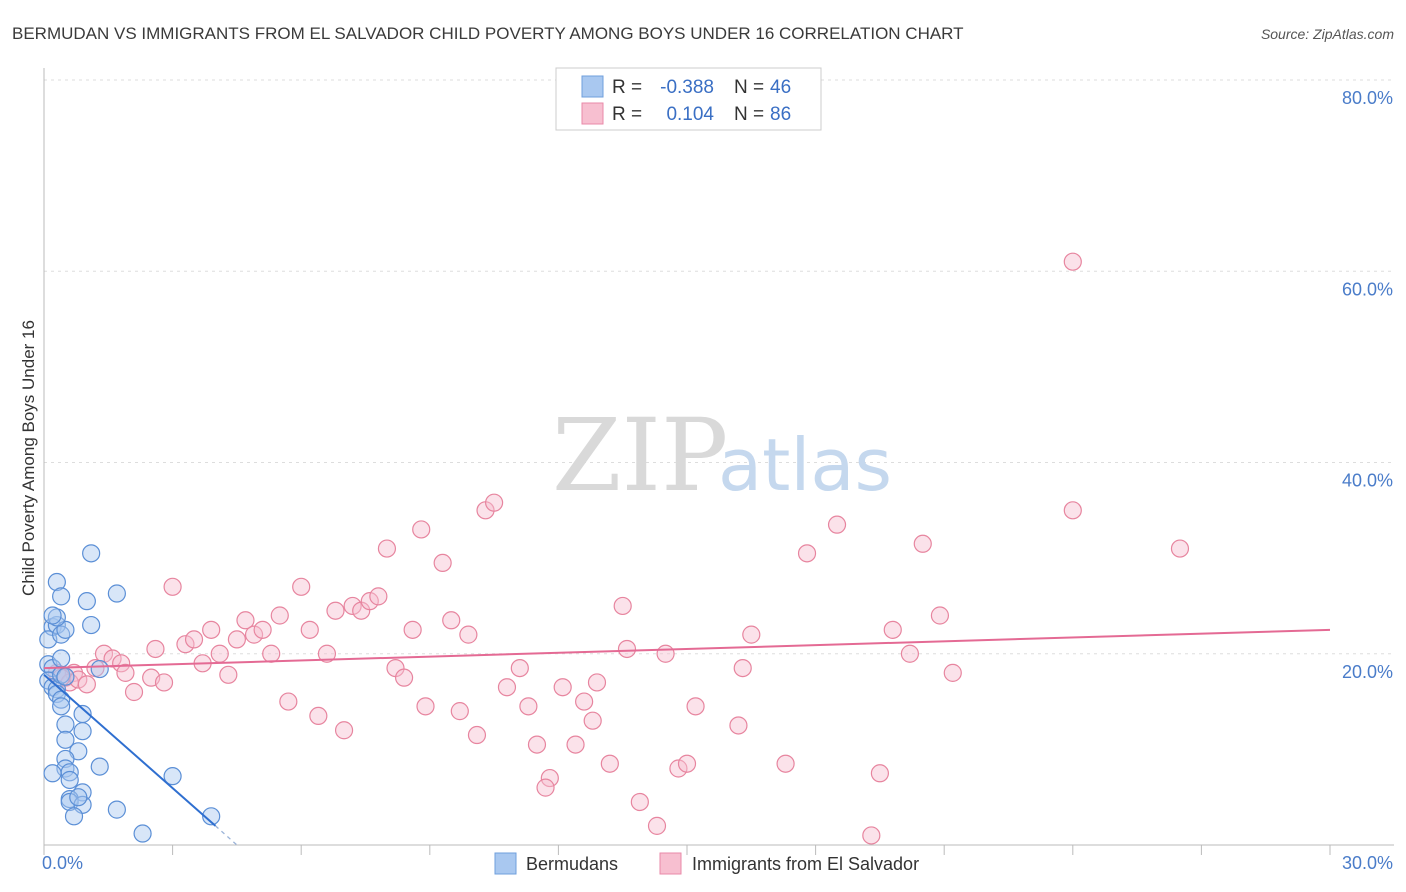  Describe the element at coordinates (130, 750) in the screenshot. I see `trend-line-bermudans` at that location.